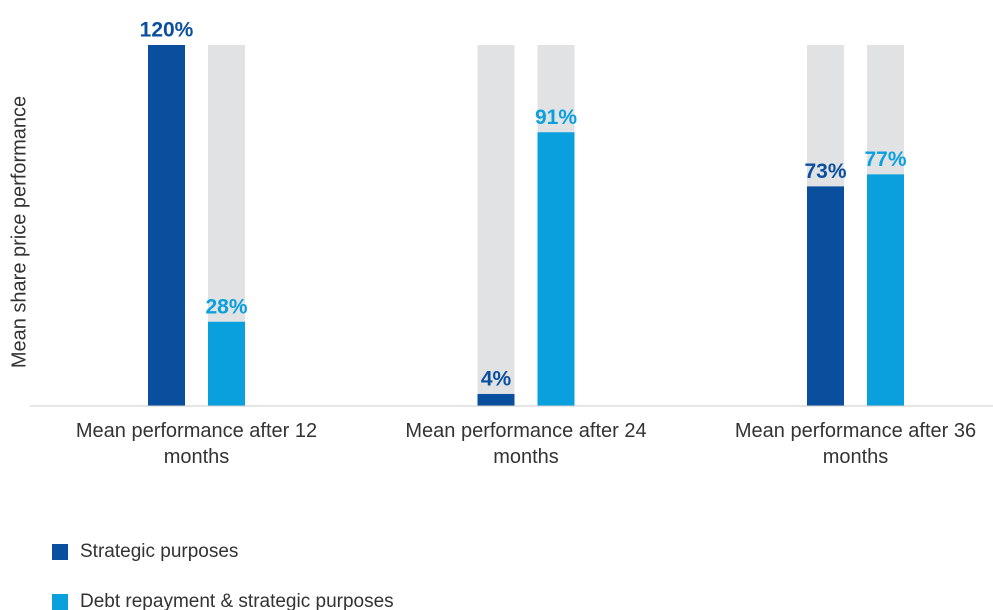 This screenshot has width=993, height=610. What do you see at coordinates (226, 306) in the screenshot?
I see `data-label: 28%` at bounding box center [226, 306].